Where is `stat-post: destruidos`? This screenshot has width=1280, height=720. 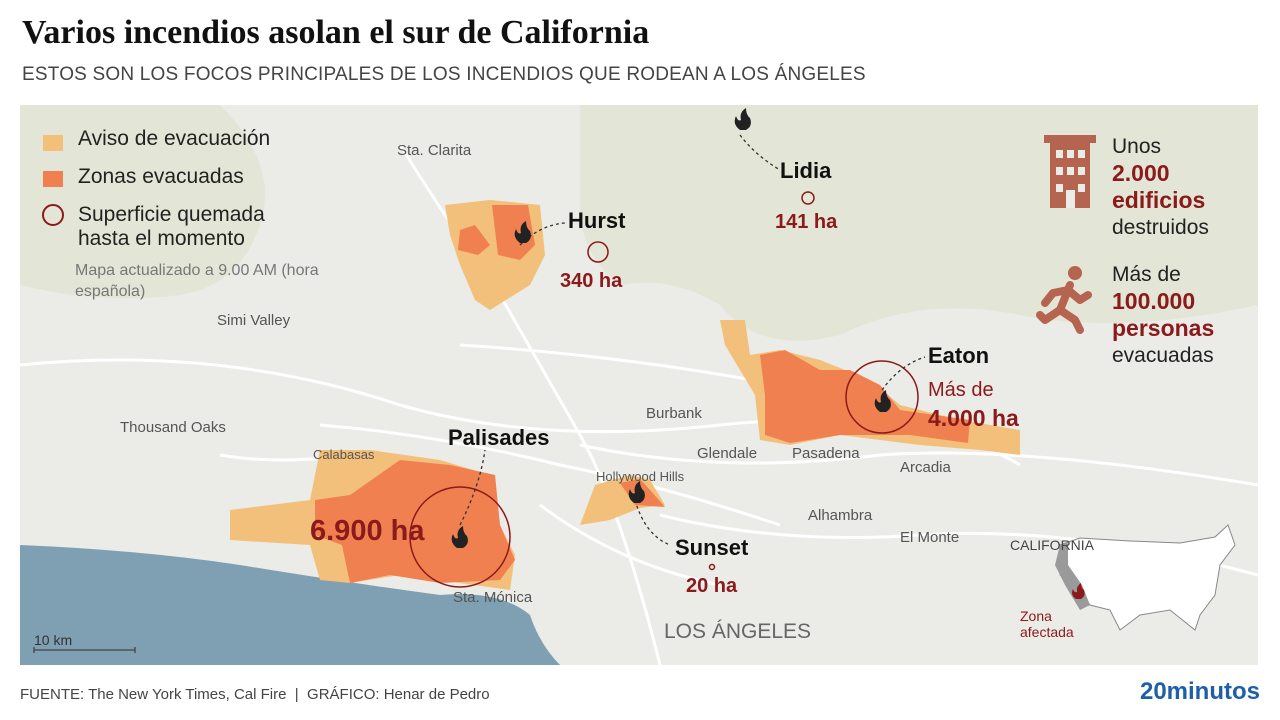 stat-post: destruidos is located at coordinates (1160, 227).